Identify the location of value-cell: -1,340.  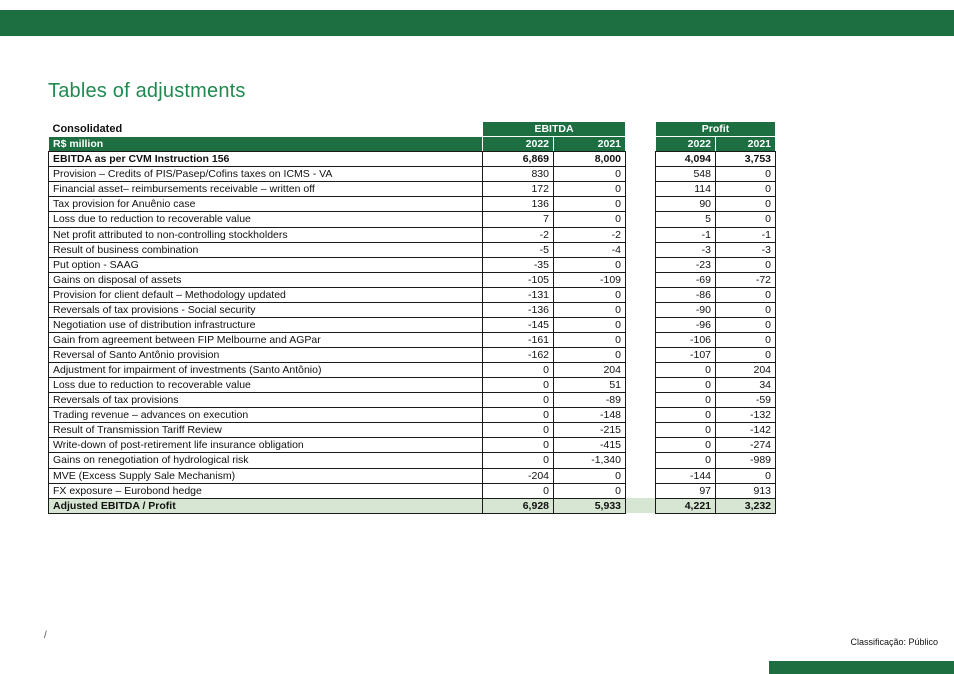
(589, 460).